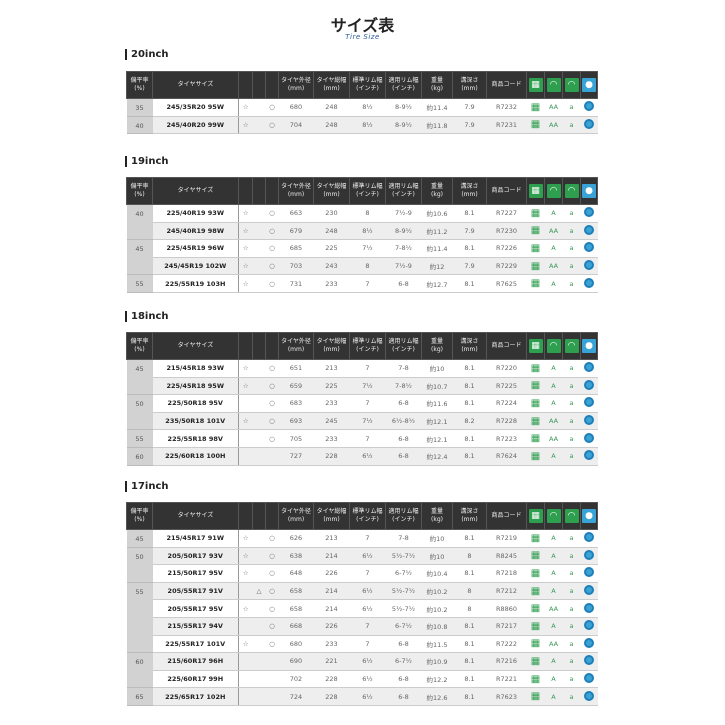 This screenshot has width=725, height=725. I want to click on product-code-cell: R7228, so click(506, 421).